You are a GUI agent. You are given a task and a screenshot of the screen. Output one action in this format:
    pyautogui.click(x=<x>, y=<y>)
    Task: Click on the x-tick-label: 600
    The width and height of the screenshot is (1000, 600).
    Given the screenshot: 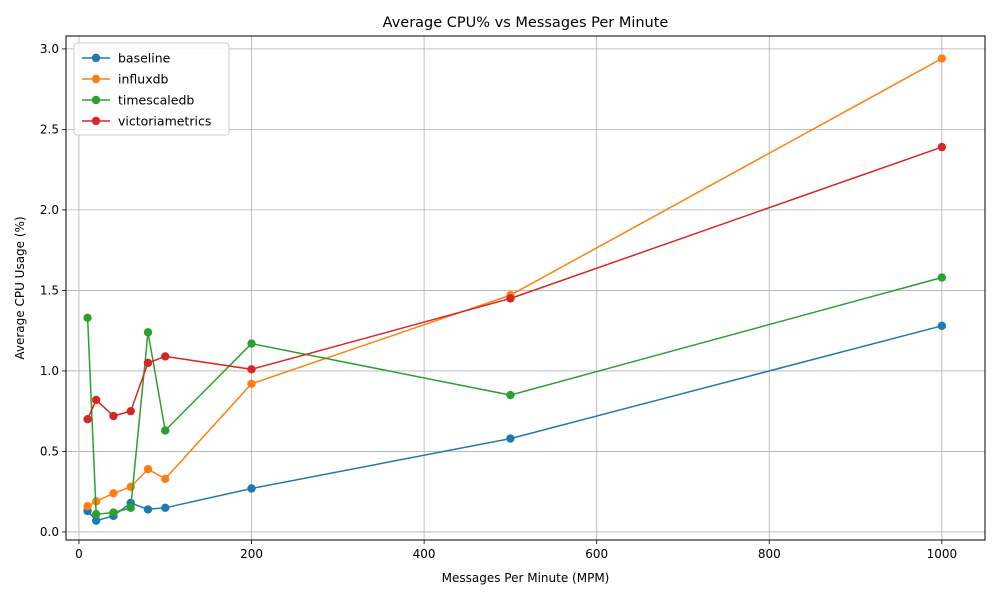 What is the action you would take?
    pyautogui.click(x=596, y=554)
    